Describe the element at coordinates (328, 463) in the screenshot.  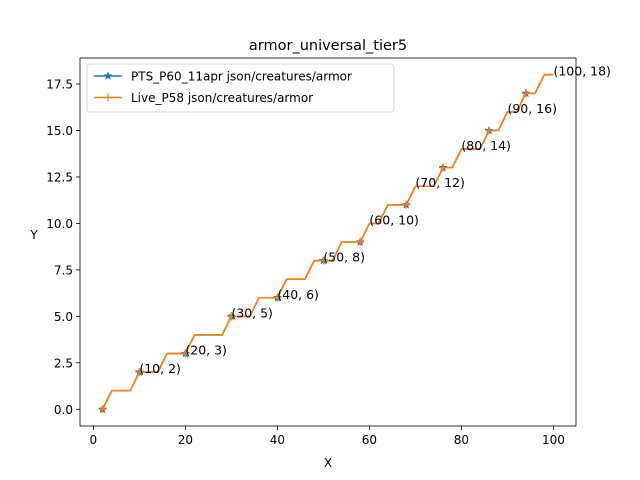
I see `x-axis-label: X` at that location.